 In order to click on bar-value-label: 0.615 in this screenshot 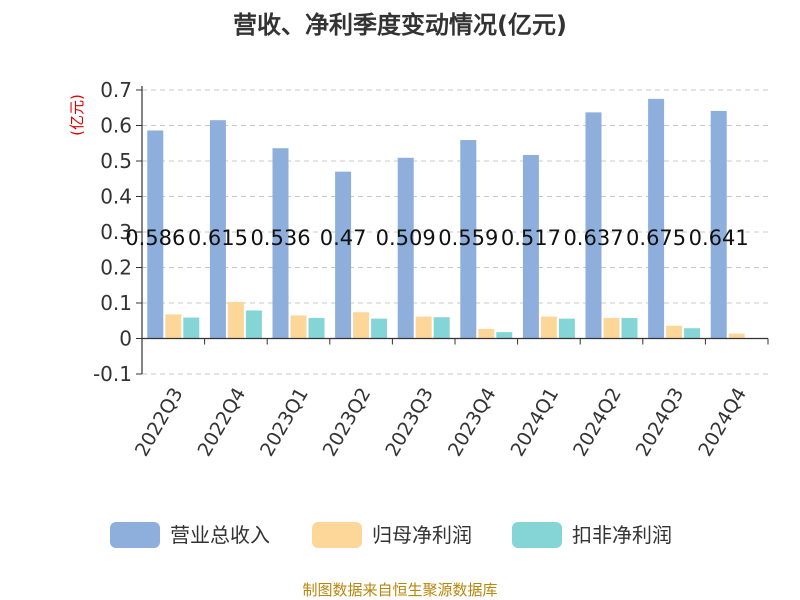, I will do `click(218, 238)`.